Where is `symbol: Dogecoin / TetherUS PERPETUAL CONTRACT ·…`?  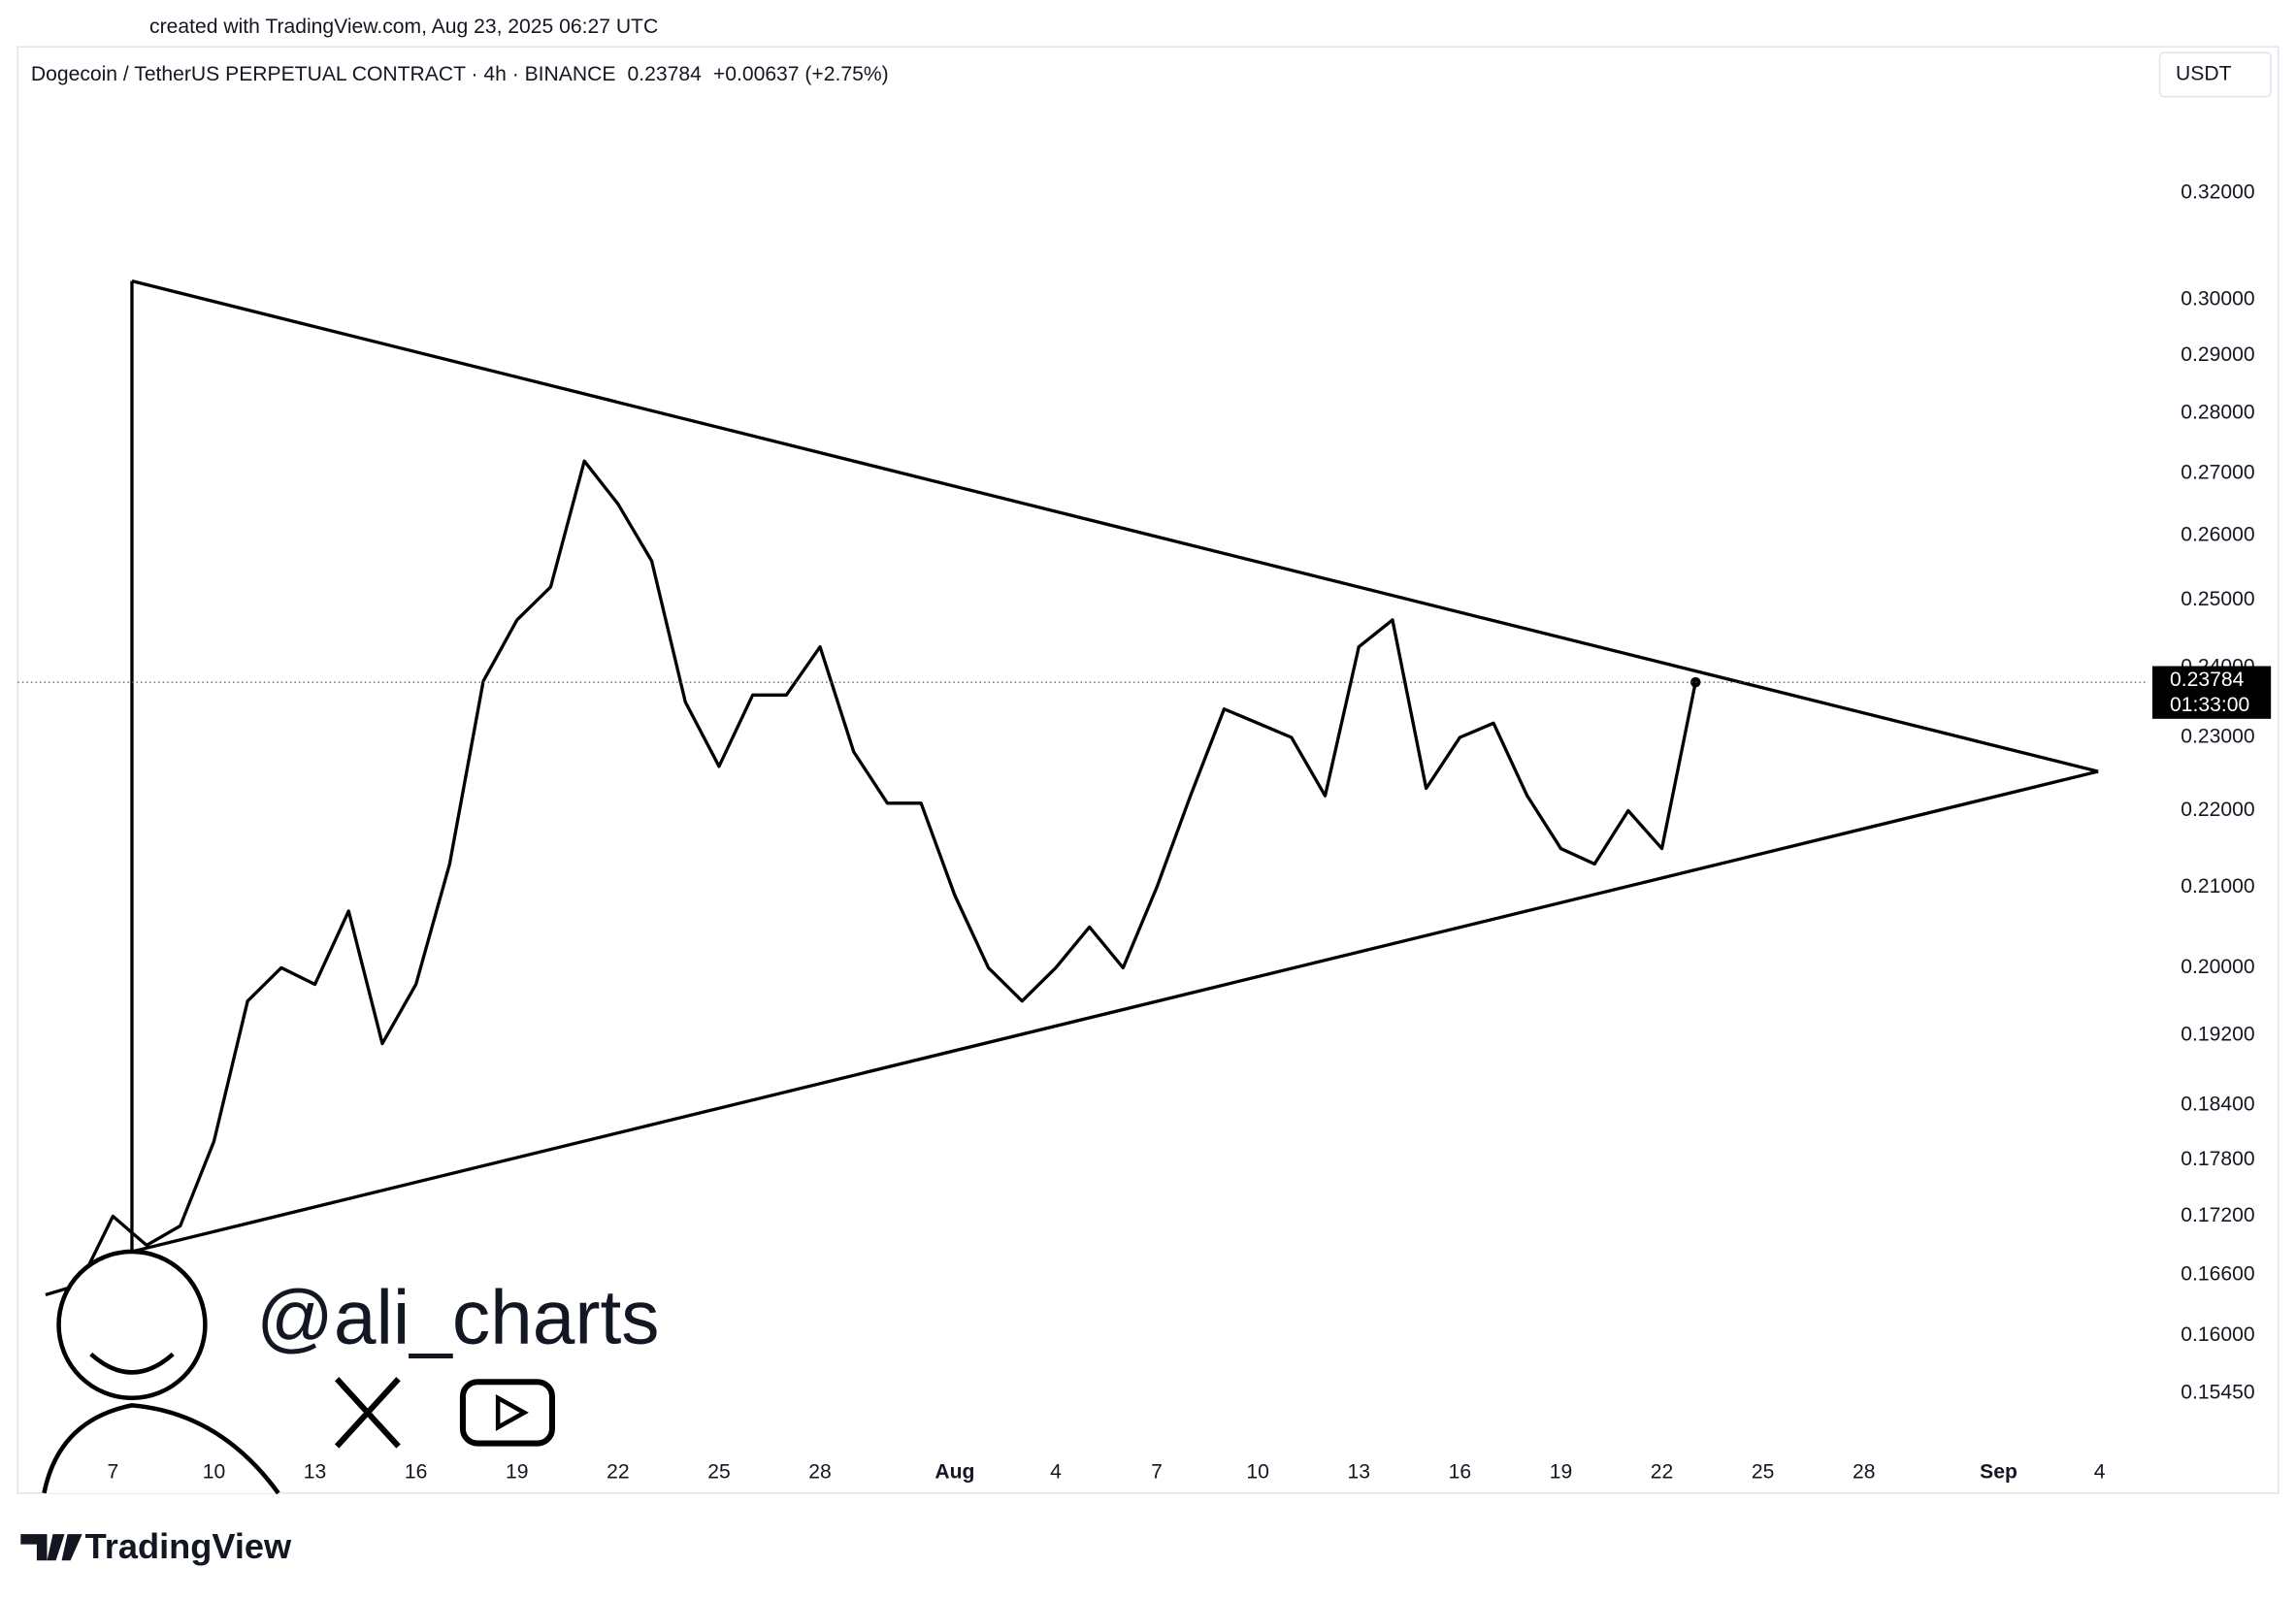
symbol: Dogecoin / TetherUS PERPETUAL CONTRACT ·… is located at coordinates (323, 74).